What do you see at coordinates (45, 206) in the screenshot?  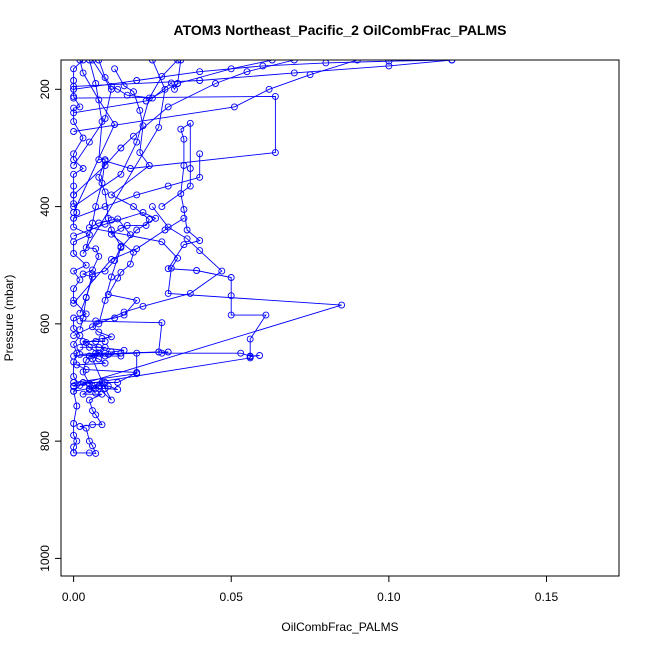 I see `y-tick-label: 400` at bounding box center [45, 206].